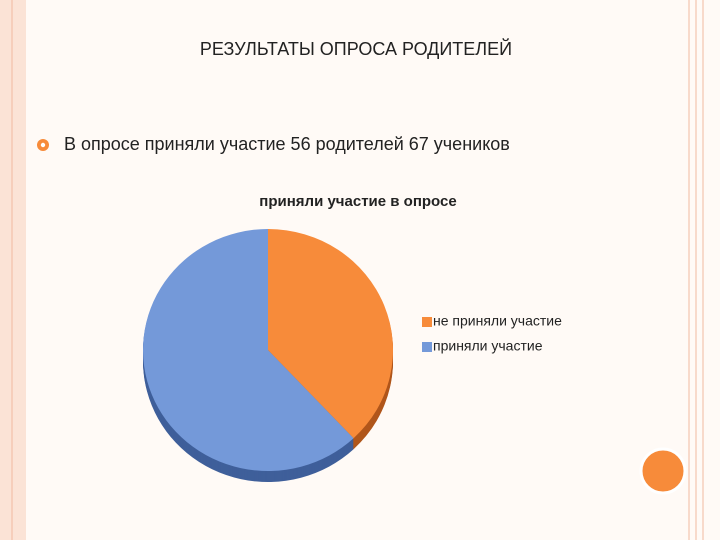 This screenshot has height=540, width=720. Describe the element at coordinates (663, 471) in the screenshot. I see `decor-circle` at that location.